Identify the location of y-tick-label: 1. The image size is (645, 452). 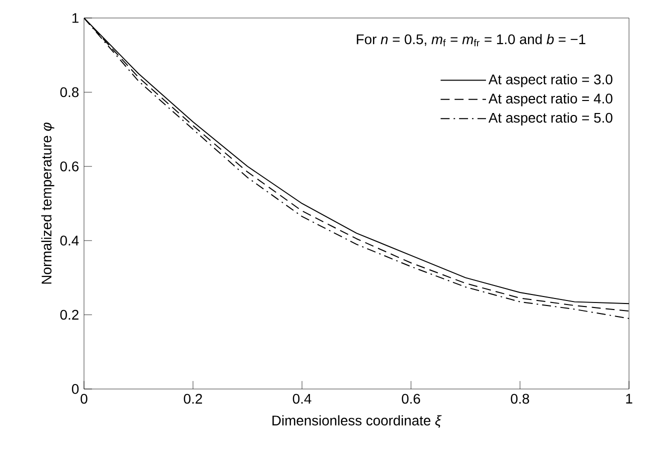
(75, 18).